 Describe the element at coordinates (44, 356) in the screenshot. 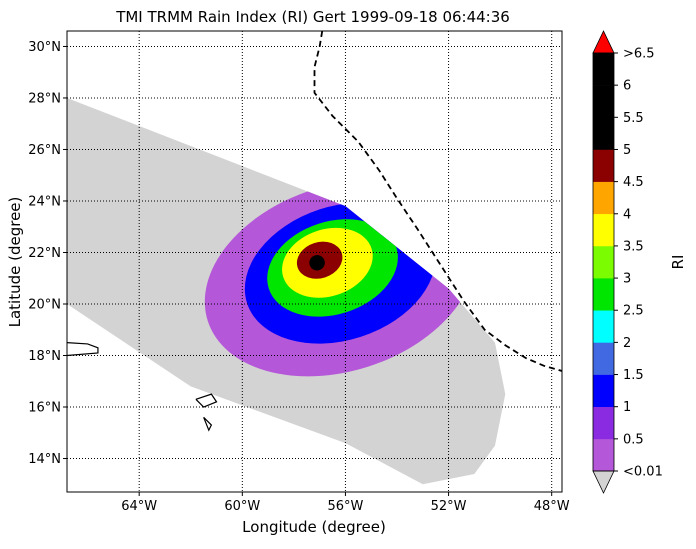

I see `y-tick-label: 18°N` at that location.